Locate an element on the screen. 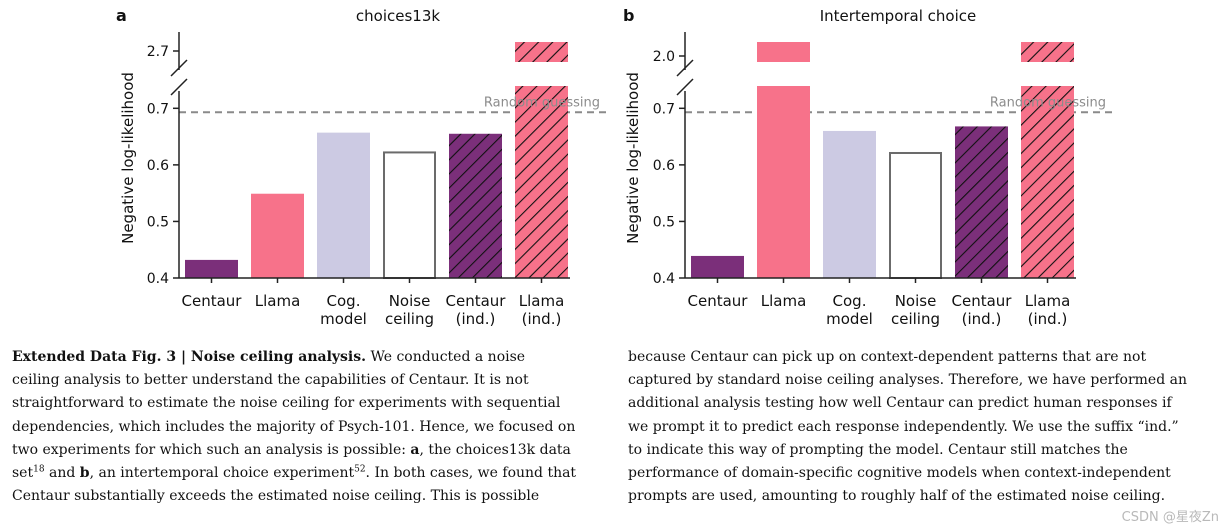  panel-b-ylabel: Negative log-likelihood is located at coordinates (633, 158).